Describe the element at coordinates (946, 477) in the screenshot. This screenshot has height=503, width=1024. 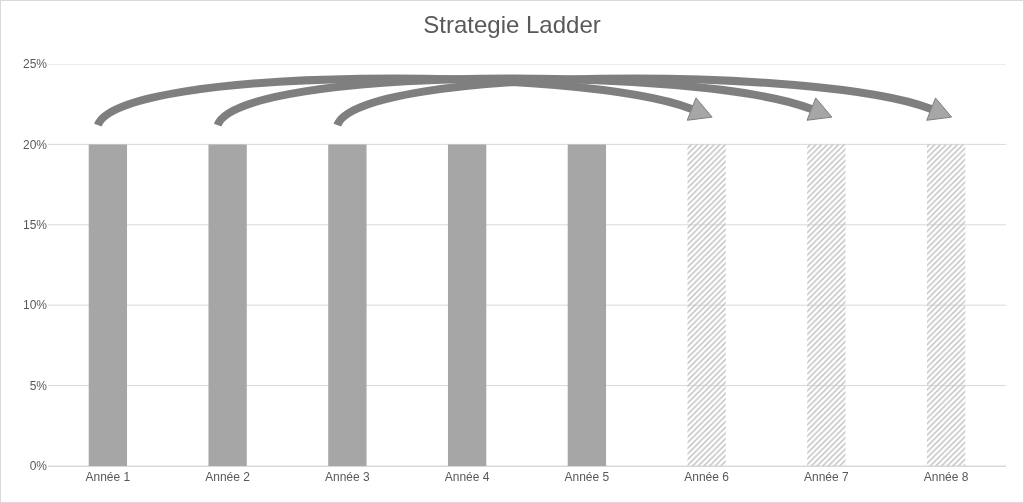
I see `x-tick-label: Année 8` at that location.